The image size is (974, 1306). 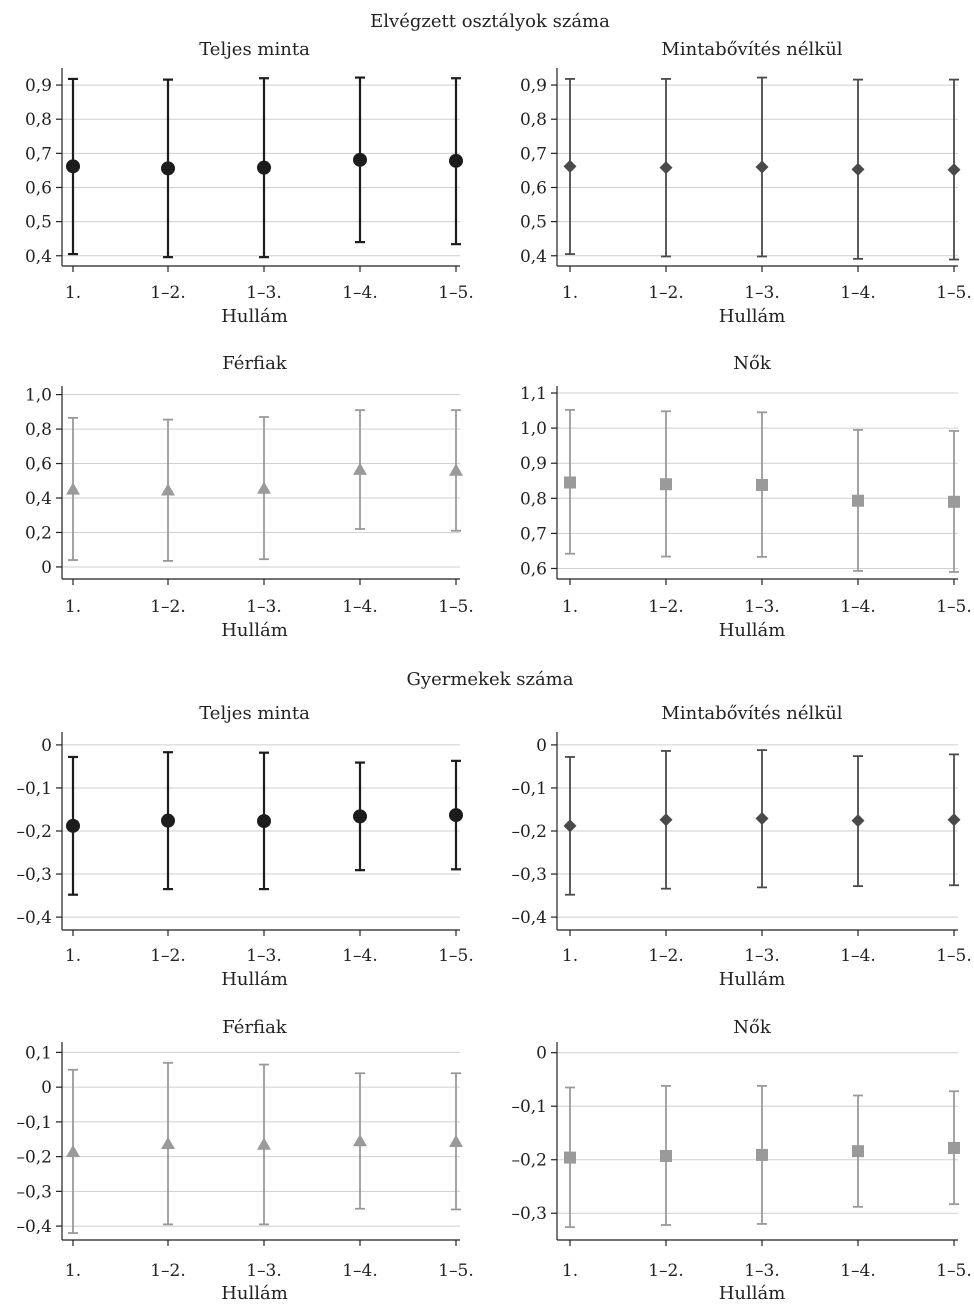 What do you see at coordinates (751, 49) in the screenshot?
I see `panel-title: Mintabővítés nélkül` at bounding box center [751, 49].